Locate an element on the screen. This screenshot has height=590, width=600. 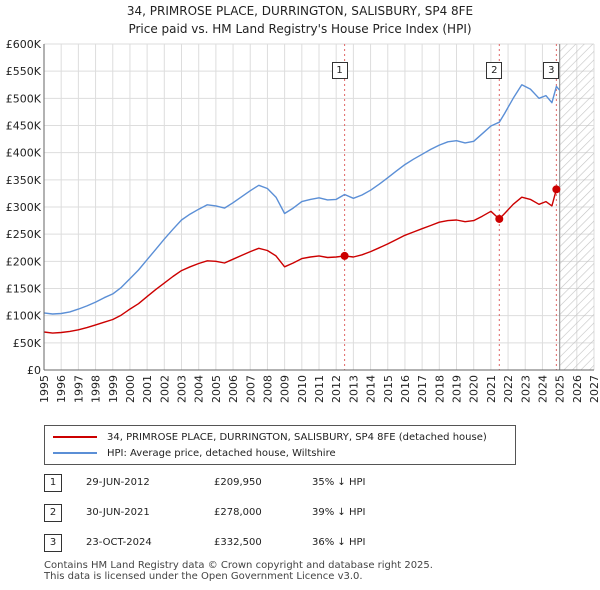
y-tick-label: £350K is located at coordinates (24, 180).